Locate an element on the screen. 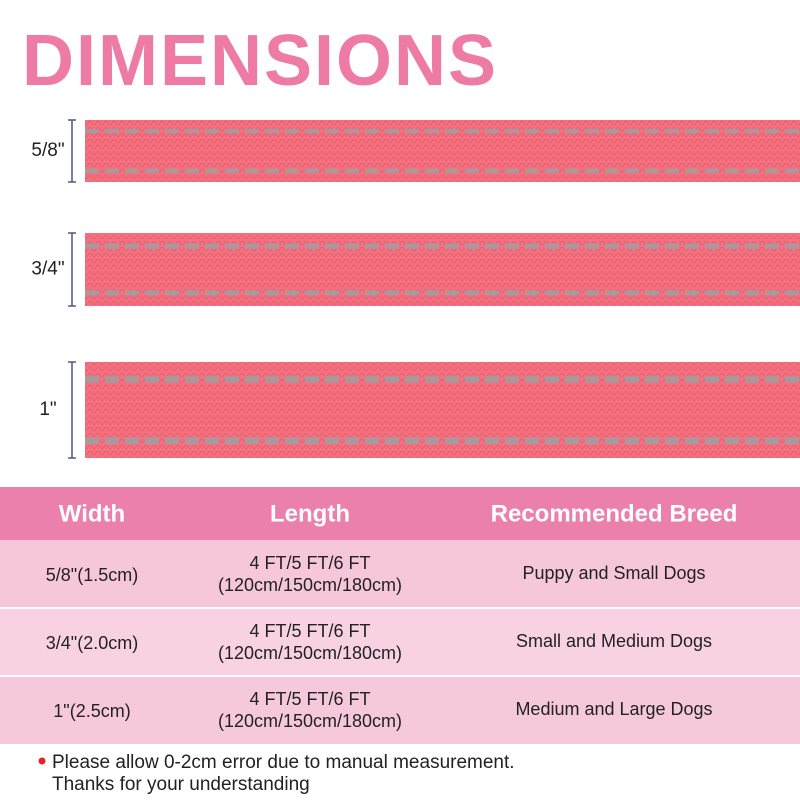 Image resolution: width=800 pixels, height=800 pixels. table-cell: 5/8"(1.5cm) is located at coordinates (92, 575).